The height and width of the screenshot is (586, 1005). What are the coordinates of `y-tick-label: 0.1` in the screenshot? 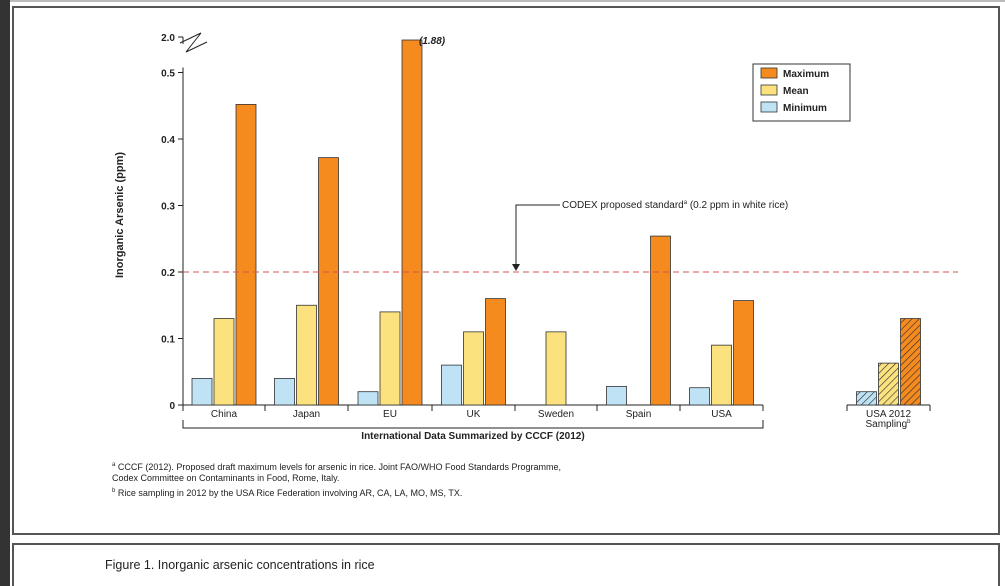 It's located at (168, 340).